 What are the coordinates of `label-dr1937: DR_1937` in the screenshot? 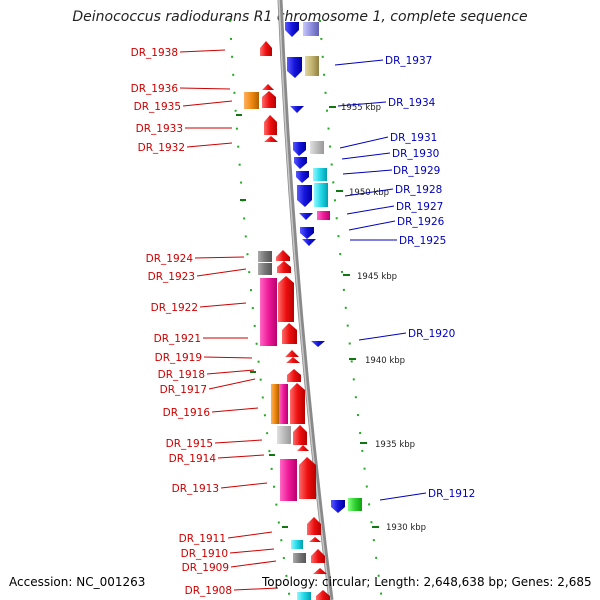 It's located at (408, 61).